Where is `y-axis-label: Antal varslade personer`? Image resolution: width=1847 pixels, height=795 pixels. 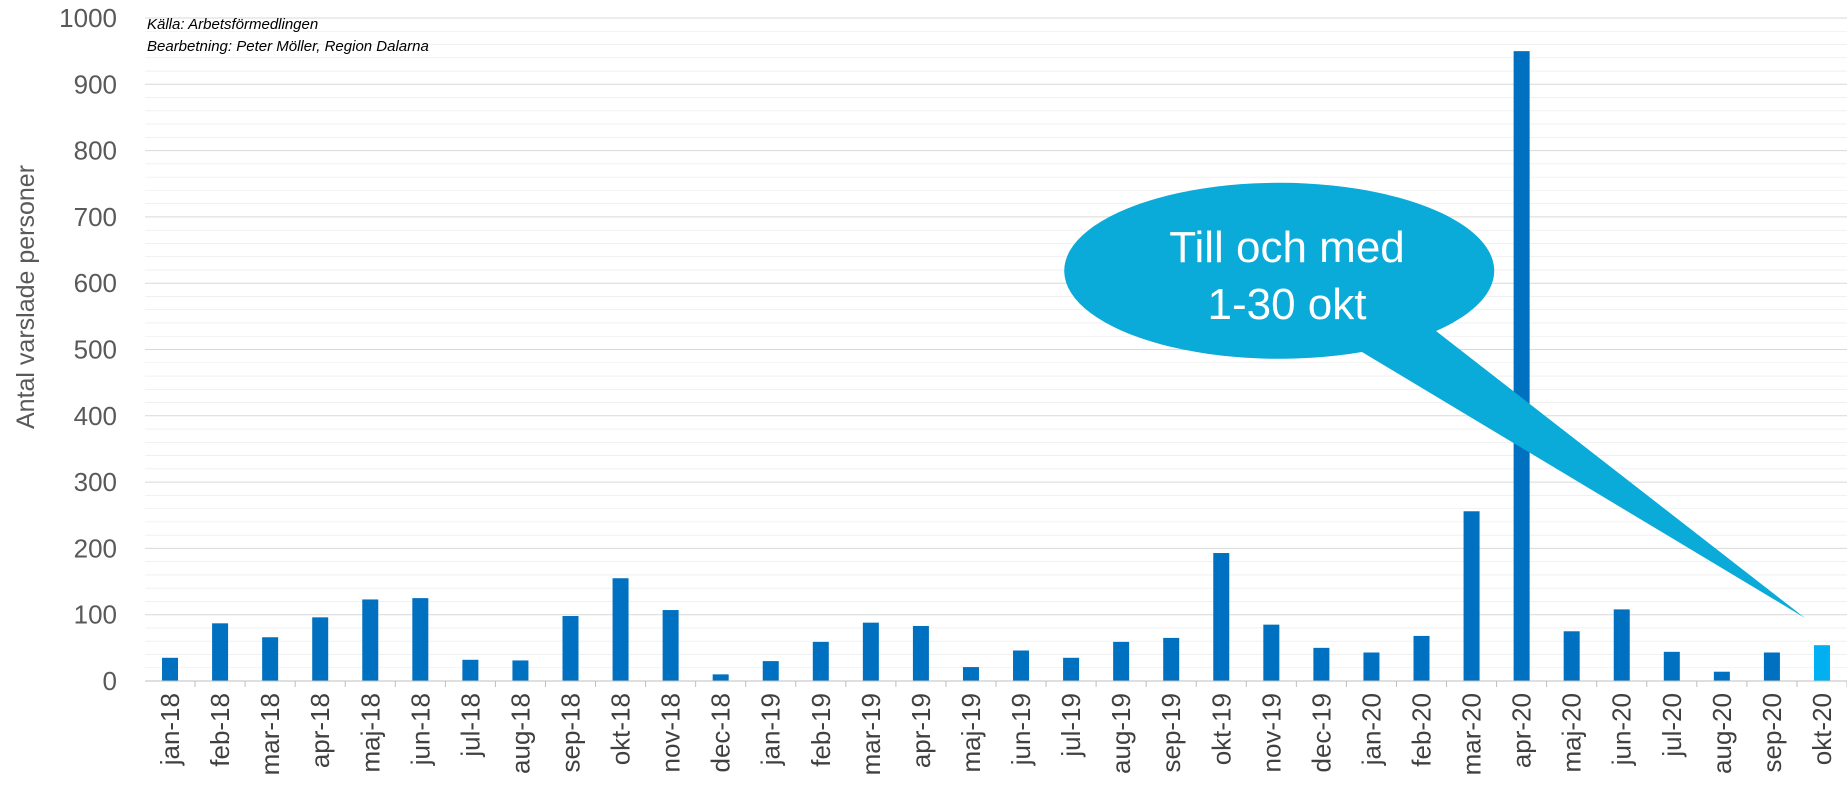 y-axis-label: Antal varslade personer is located at coordinates (26, 297).